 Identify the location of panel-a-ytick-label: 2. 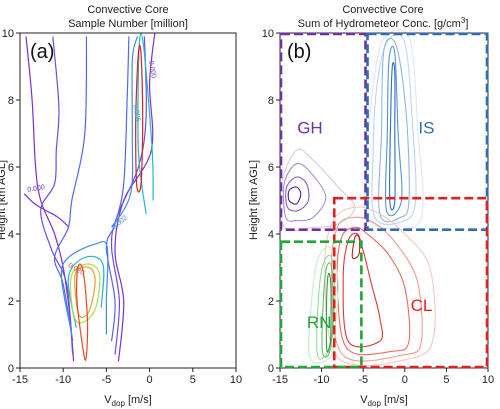
(11, 302).